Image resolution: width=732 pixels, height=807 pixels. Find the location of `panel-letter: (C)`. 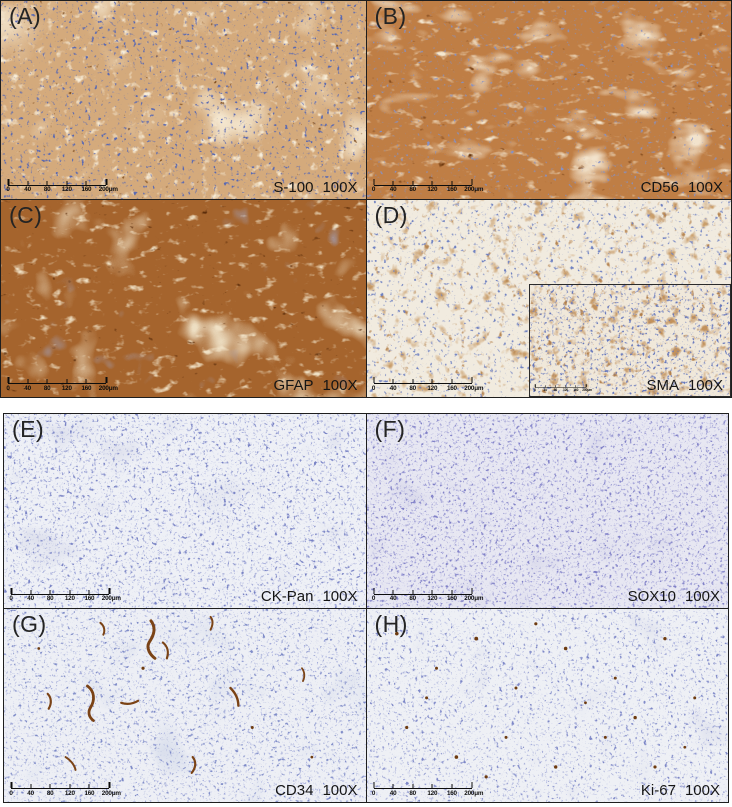

panel-letter: (C) is located at coordinates (26, 214).